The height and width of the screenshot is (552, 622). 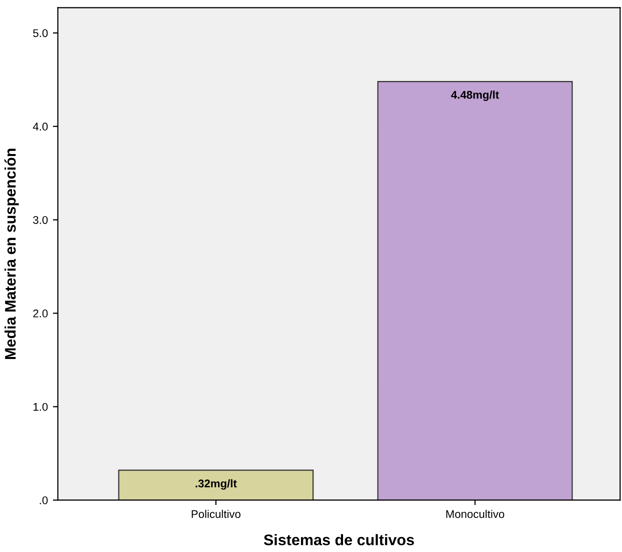 What do you see at coordinates (339, 540) in the screenshot?
I see `x-axis-title: Sistemas de cultivos` at bounding box center [339, 540].